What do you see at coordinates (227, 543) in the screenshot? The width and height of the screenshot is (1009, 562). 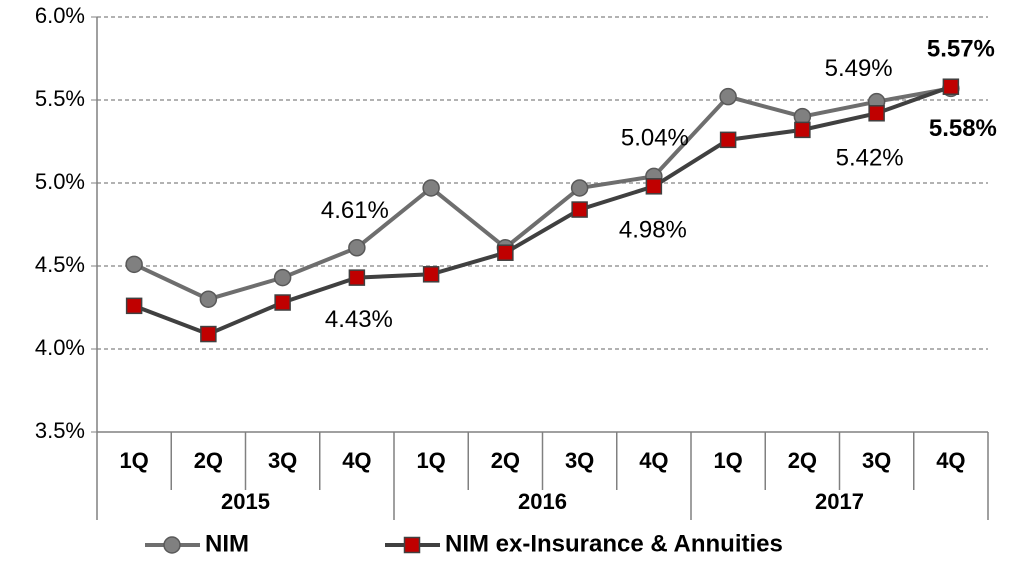 I see `legend-label: NIM` at bounding box center [227, 543].